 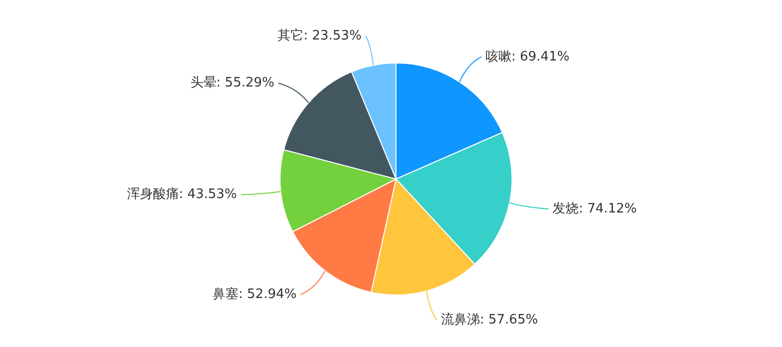 What do you see at coordinates (489, 319) in the screenshot?
I see `slice-label: 流鼻涕: 57.65%` at bounding box center [489, 319].